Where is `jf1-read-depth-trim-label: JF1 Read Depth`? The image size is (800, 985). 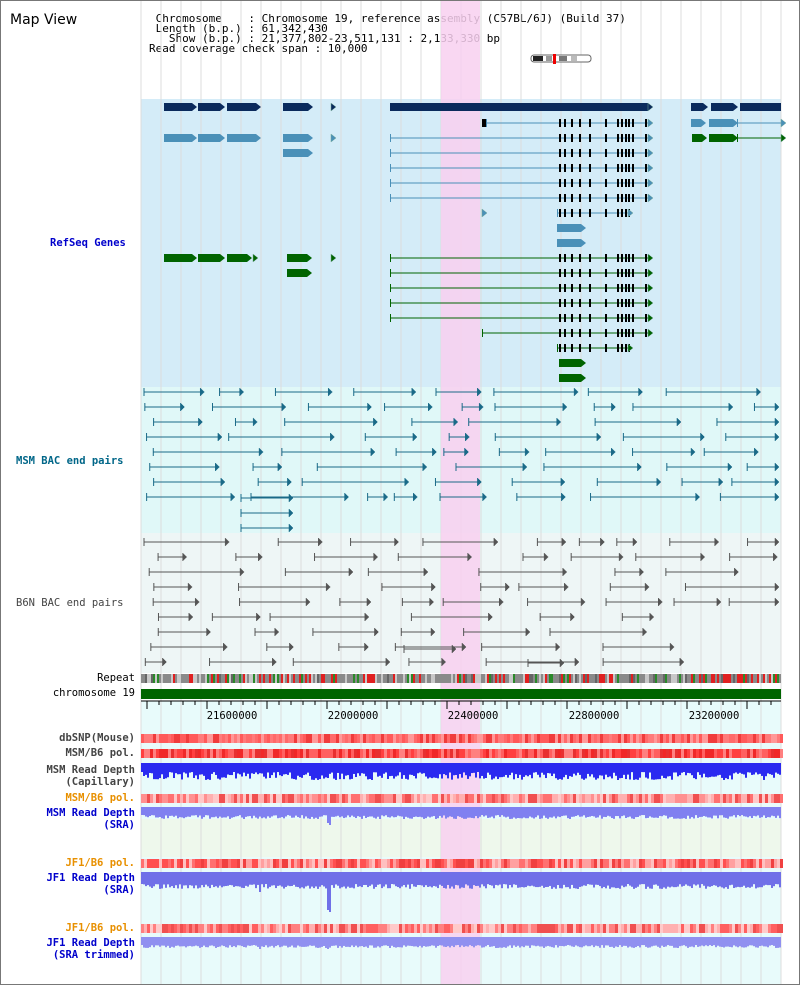
jf1-read-depth-trim-label: JF1 Read Depth is located at coordinates (90, 943).